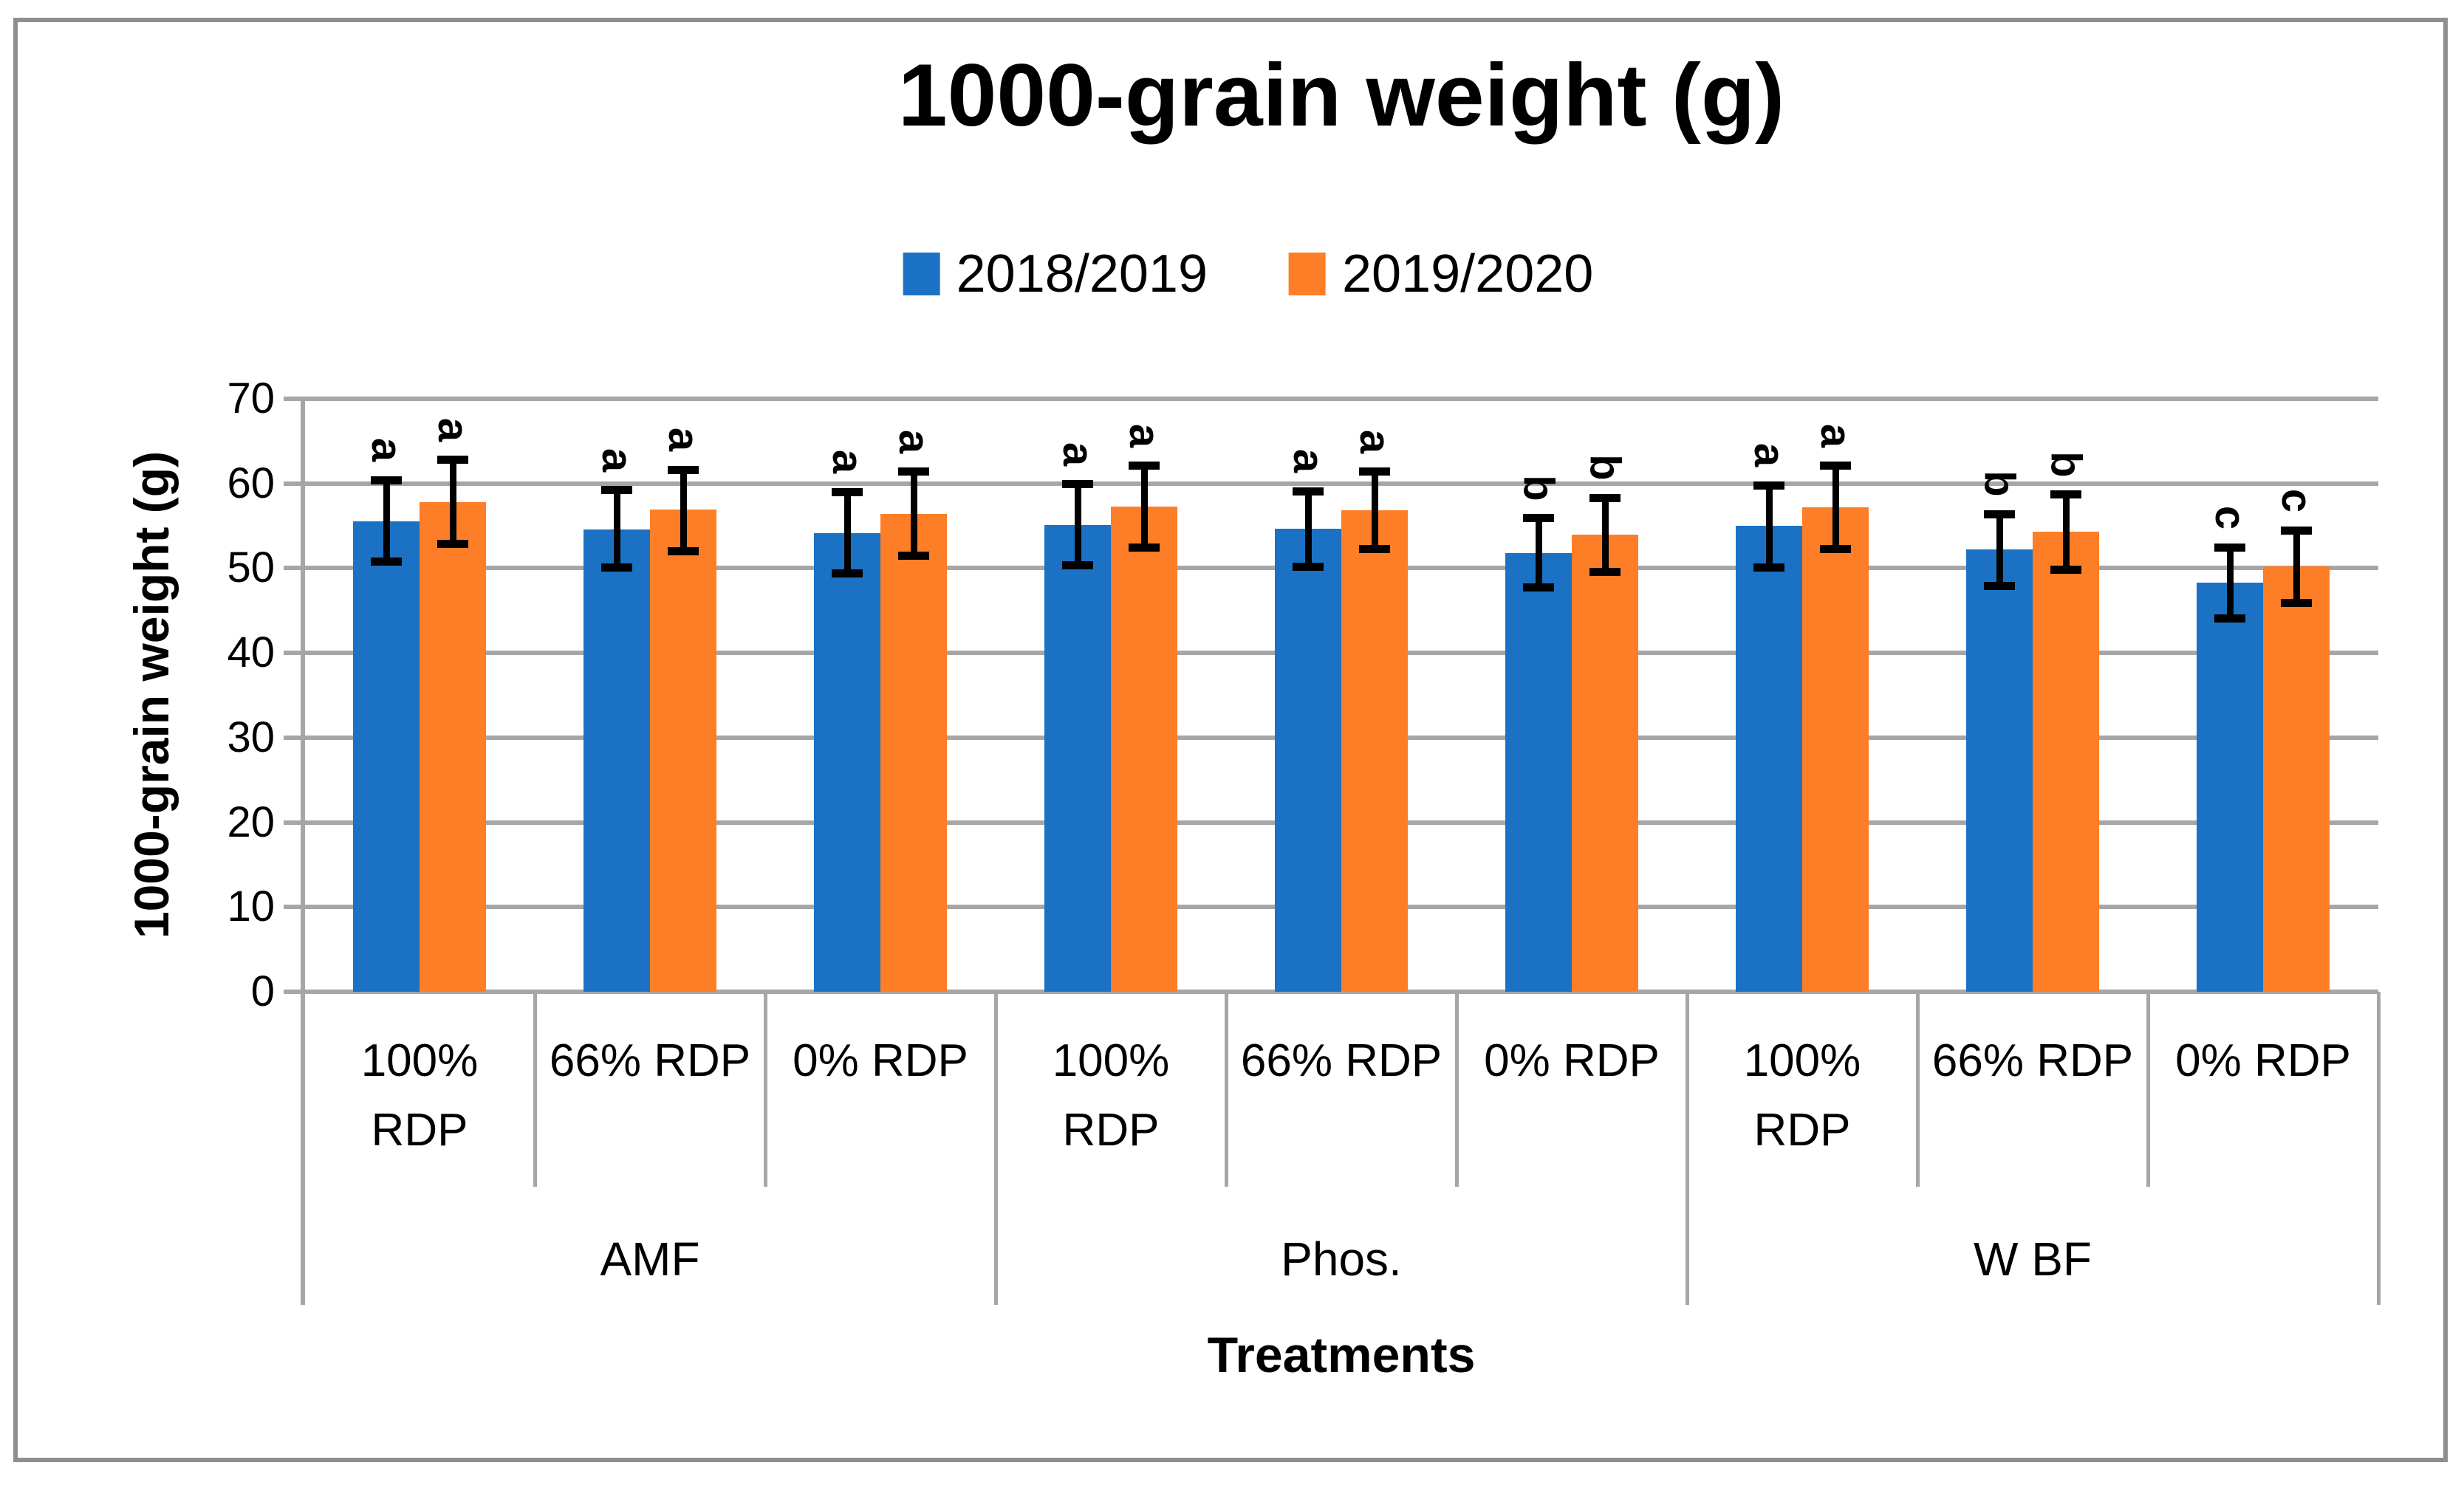 This screenshot has height=1488, width=2464. Describe the element at coordinates (251, 737) in the screenshot. I see `y-tick-label: 30` at that location.